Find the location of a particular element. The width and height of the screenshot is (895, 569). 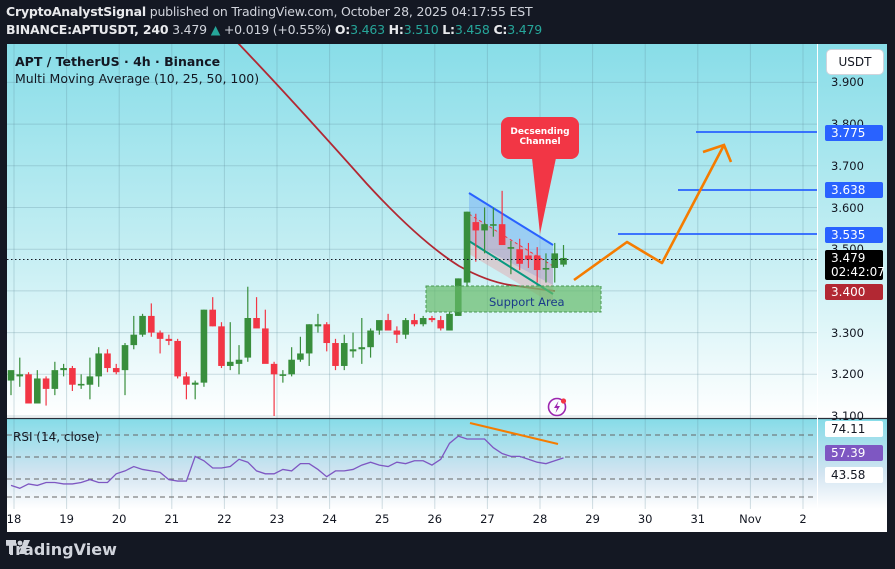

time-tick: 23 is located at coordinates (277, 519).